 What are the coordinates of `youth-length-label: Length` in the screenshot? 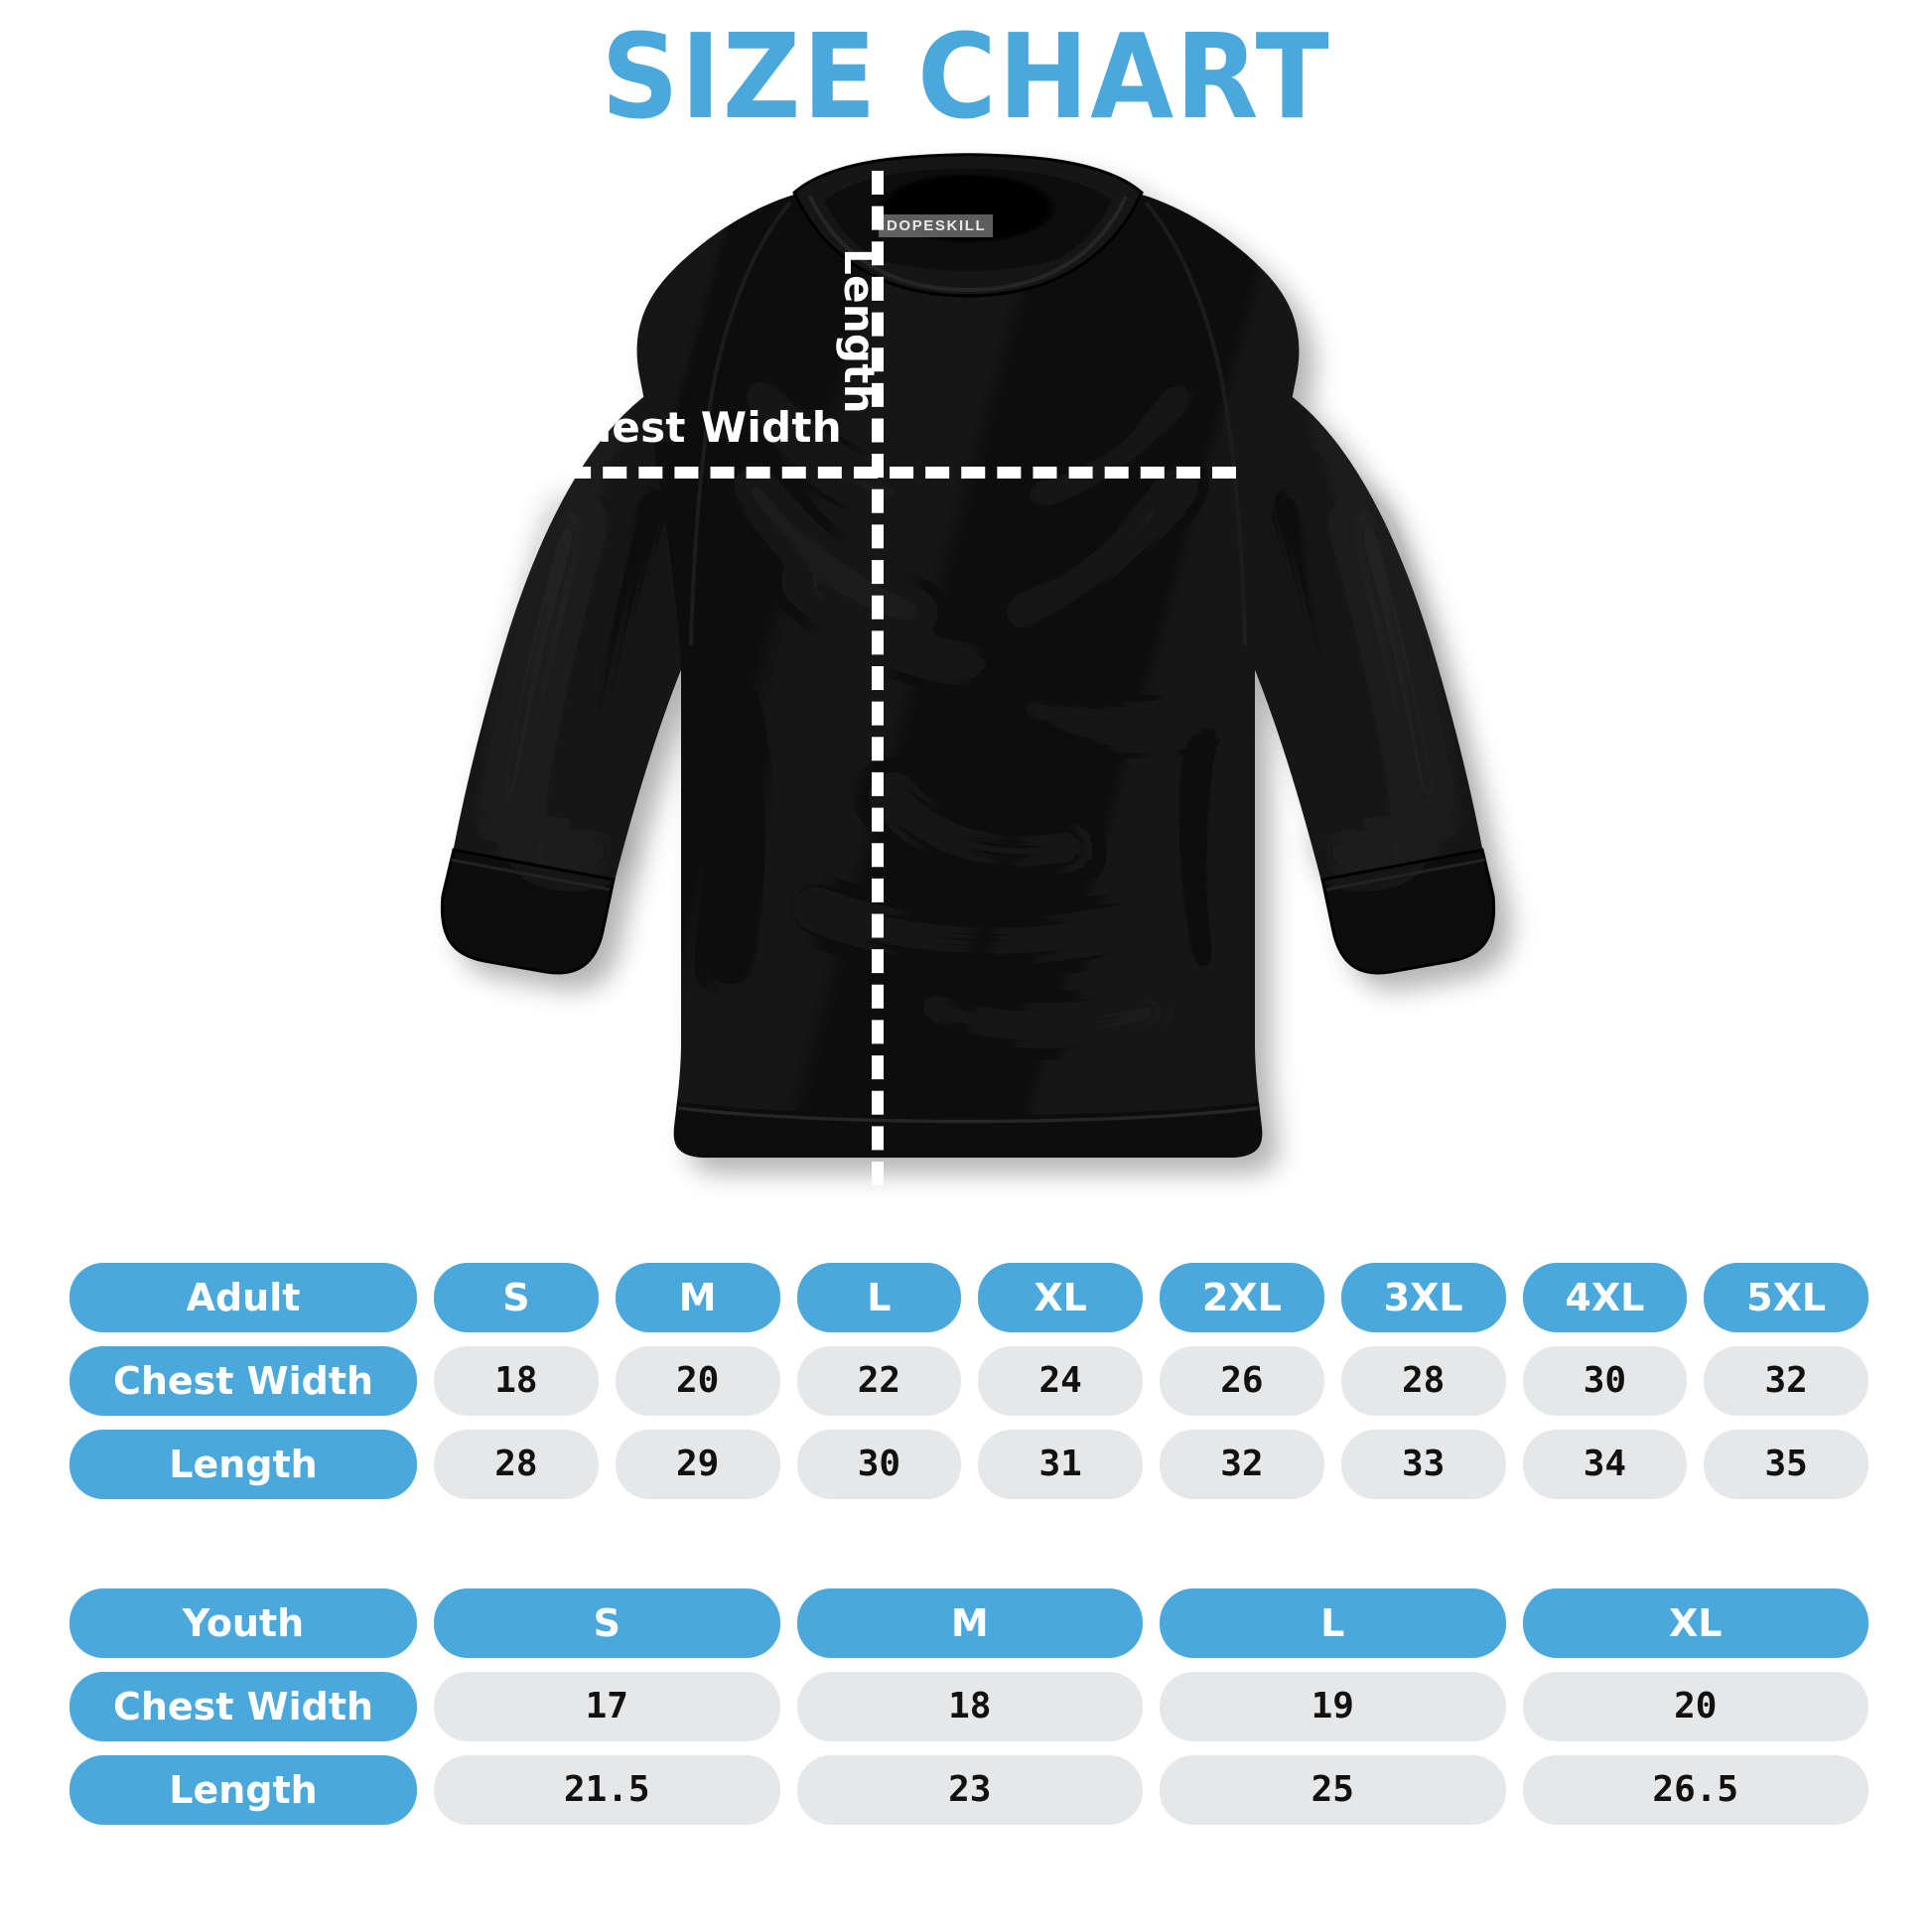 It's located at (243, 1790).